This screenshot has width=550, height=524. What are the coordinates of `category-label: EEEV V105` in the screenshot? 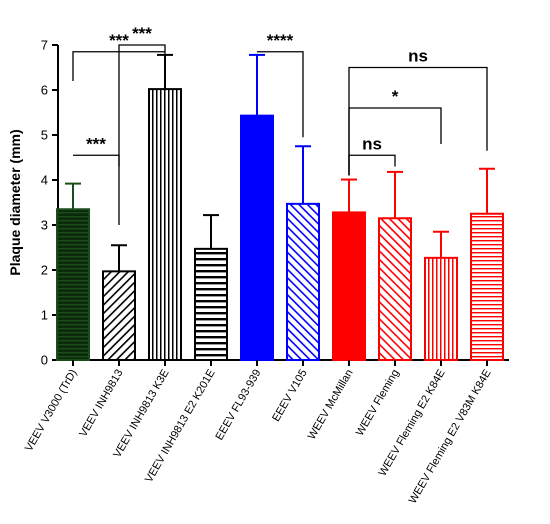 It's located at (289, 396).